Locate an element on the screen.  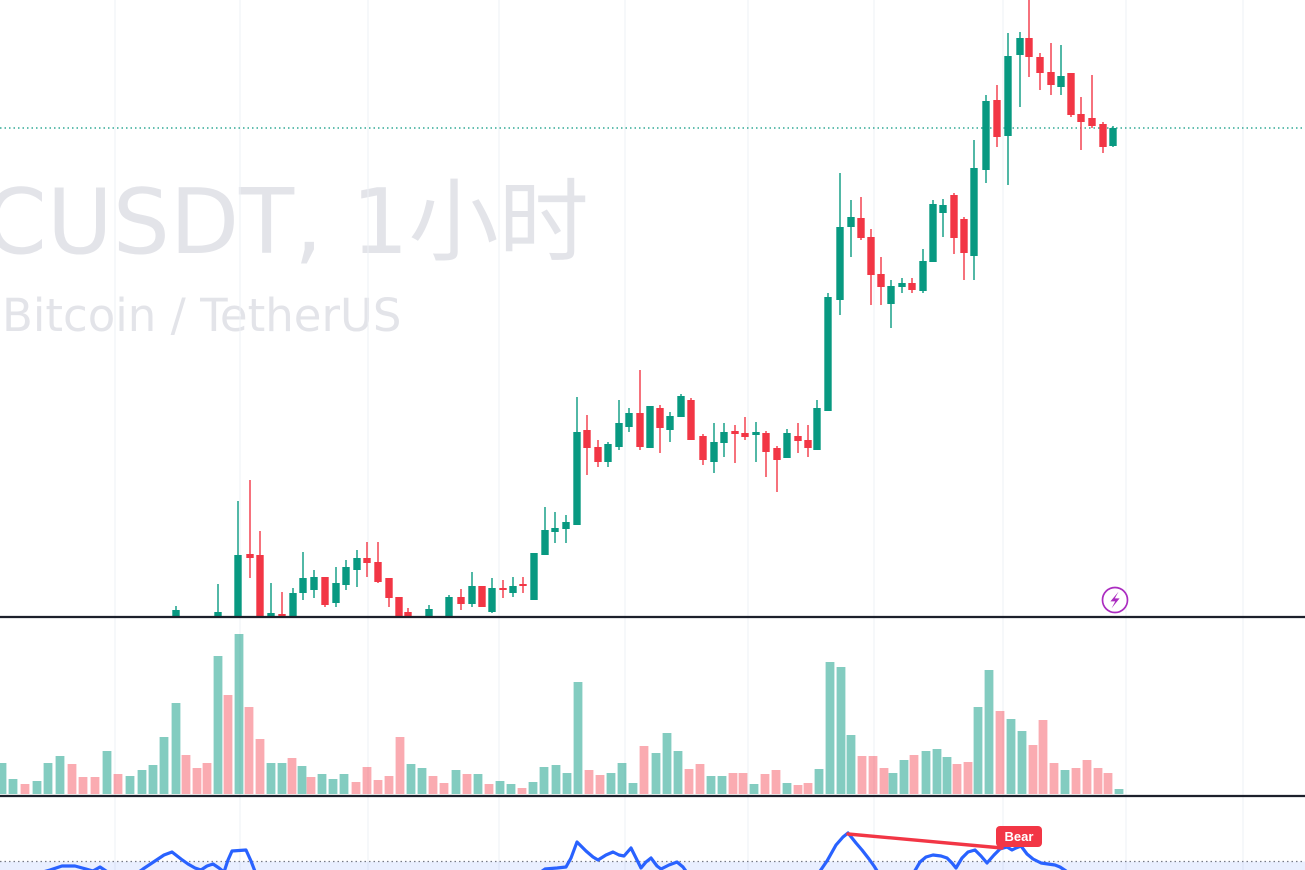
lightning-bolt-icon is located at coordinates (1115, 600).